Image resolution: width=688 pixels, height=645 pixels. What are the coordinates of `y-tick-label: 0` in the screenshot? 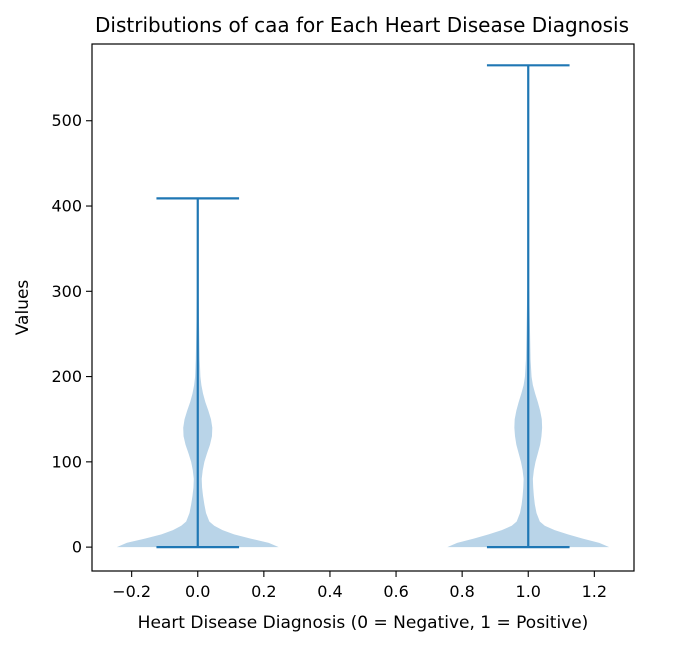 It's located at (77, 547).